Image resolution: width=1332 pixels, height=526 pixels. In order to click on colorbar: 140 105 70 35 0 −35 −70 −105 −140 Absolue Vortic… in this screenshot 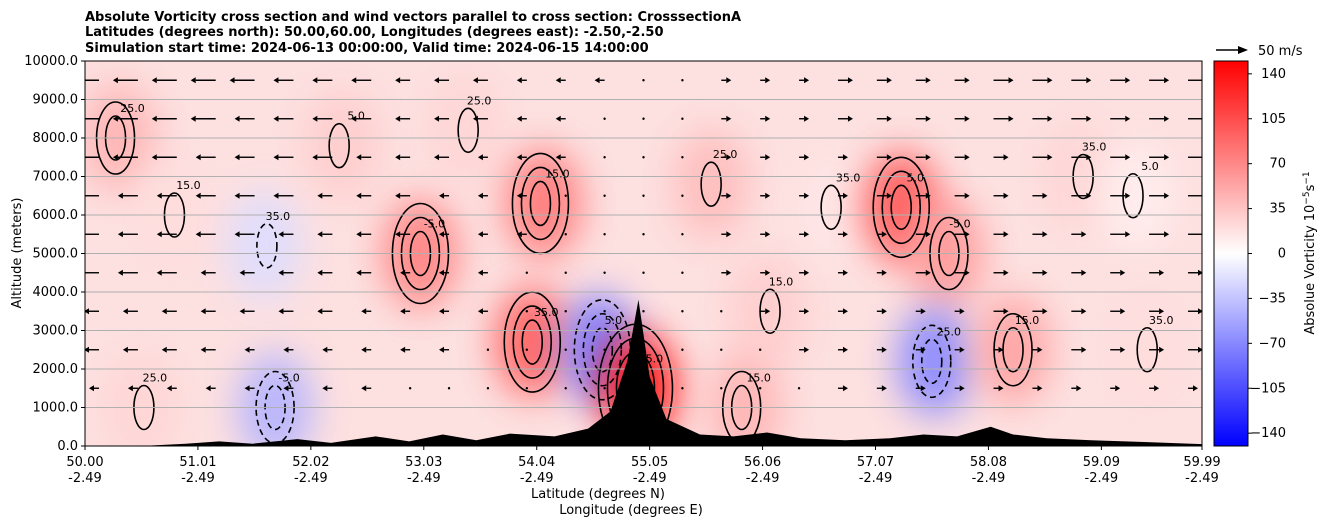, I will do `click(1265, 253)`.